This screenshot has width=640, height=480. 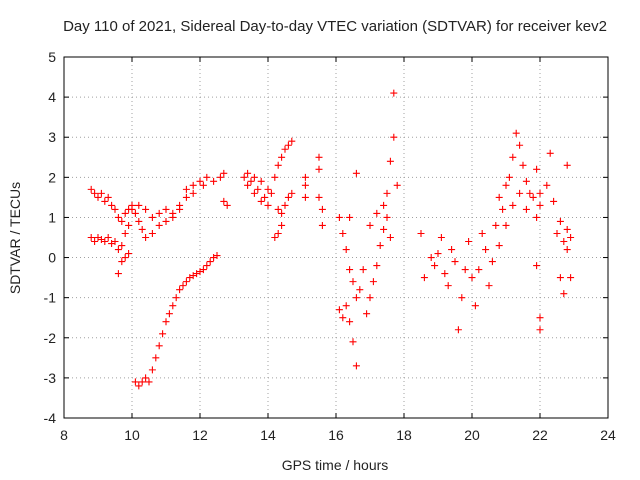 I want to click on x-tick-label: 22, so click(x=540, y=435).